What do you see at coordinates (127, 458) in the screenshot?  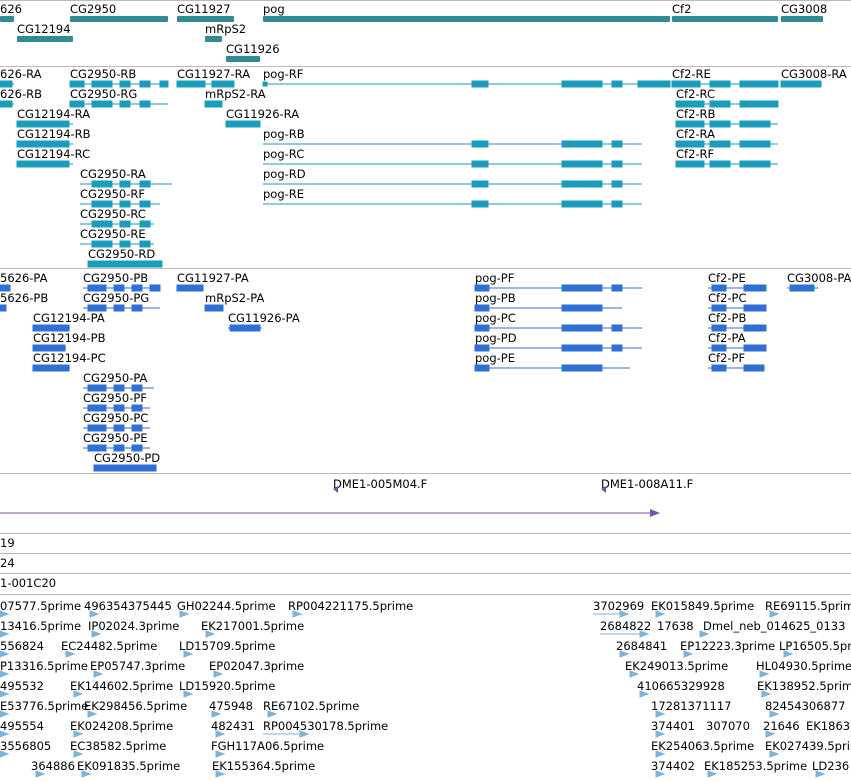 I see `transcript-label: CG2950-PD` at bounding box center [127, 458].